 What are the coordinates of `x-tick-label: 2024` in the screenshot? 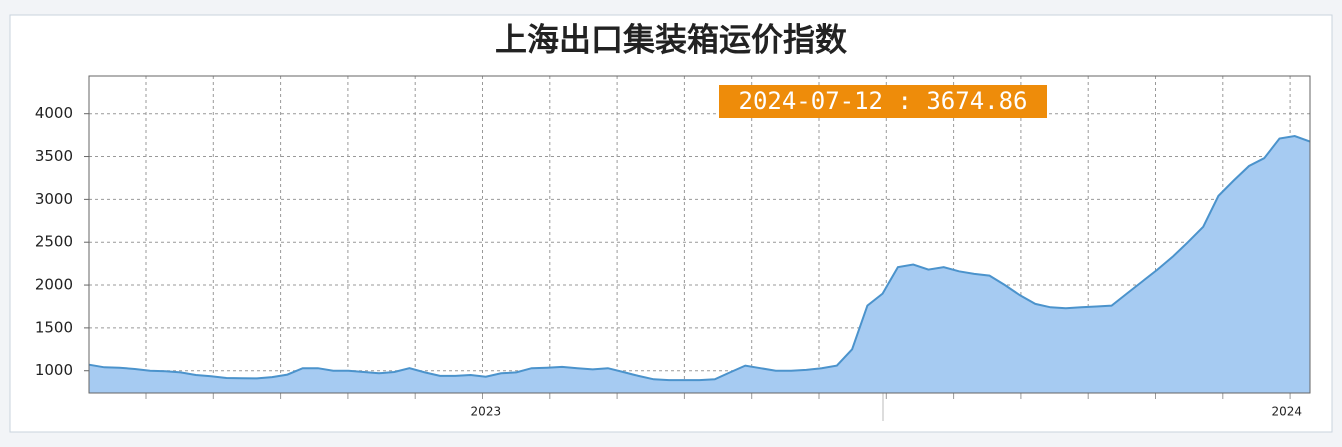 It's located at (1286, 412).